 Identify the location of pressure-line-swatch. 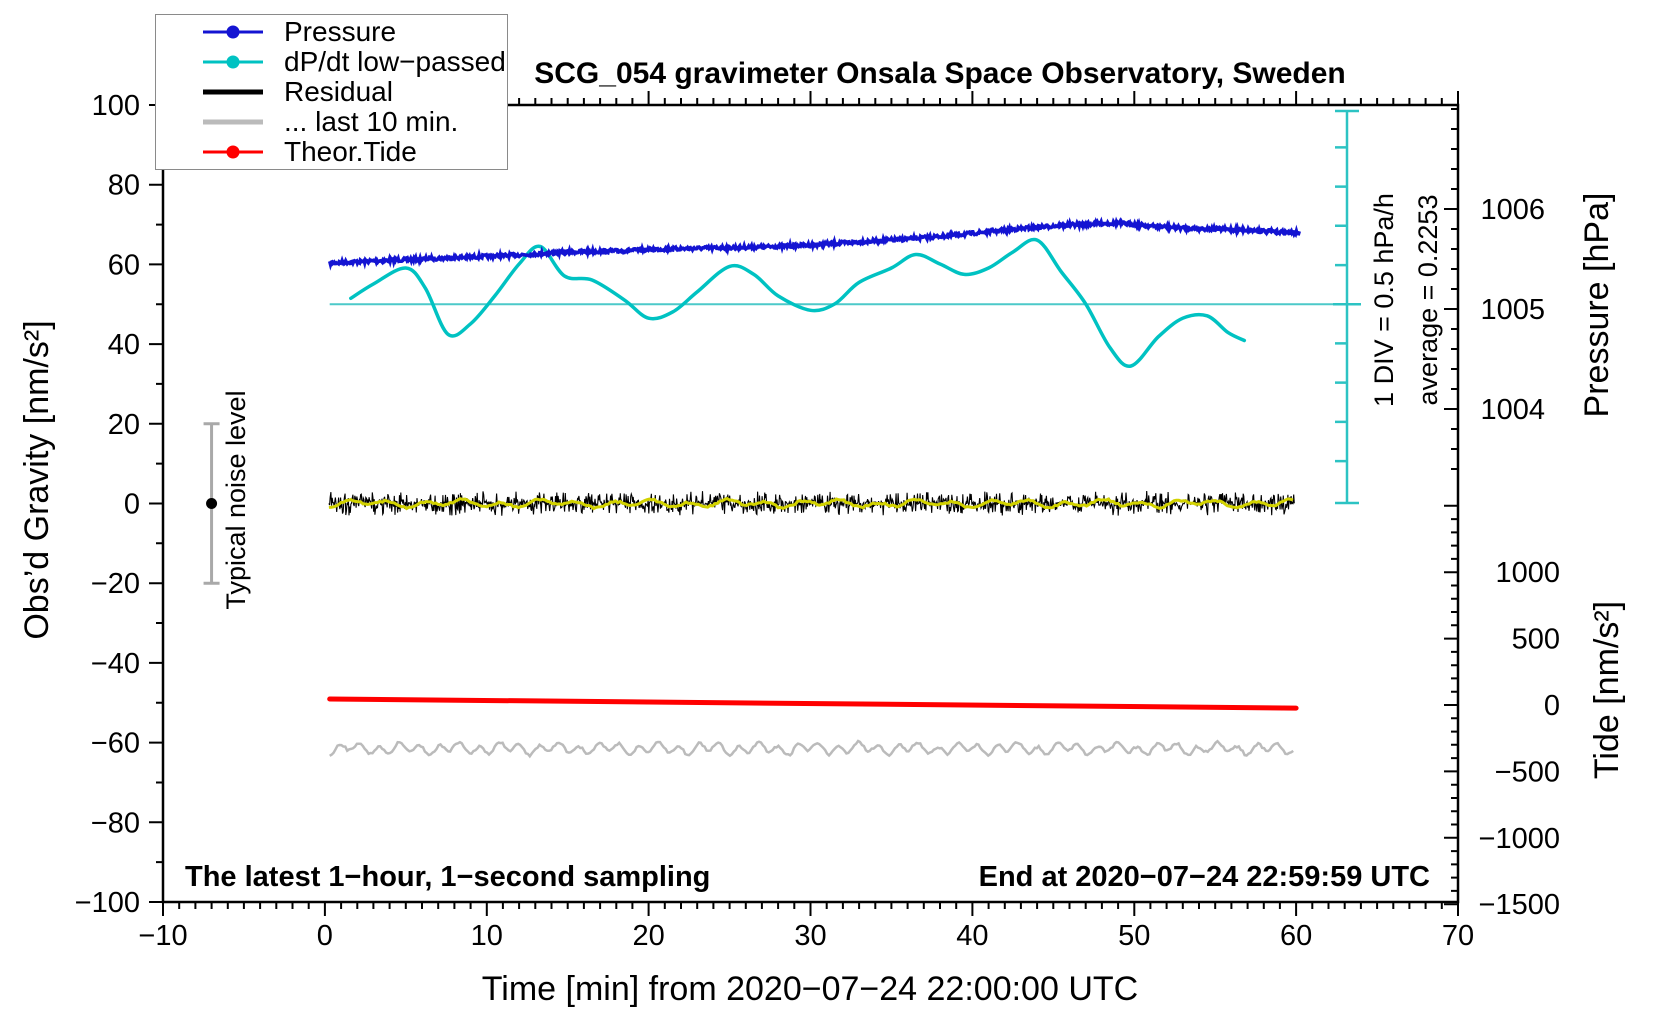
(233, 32).